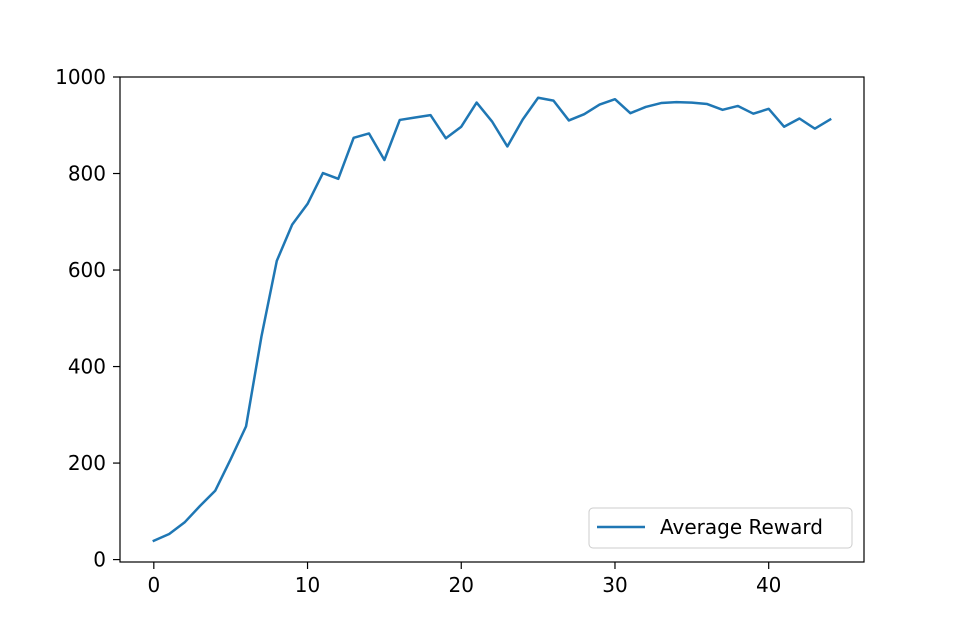 The image size is (960, 640). I want to click on y-tick-label: 0, so click(99, 560).